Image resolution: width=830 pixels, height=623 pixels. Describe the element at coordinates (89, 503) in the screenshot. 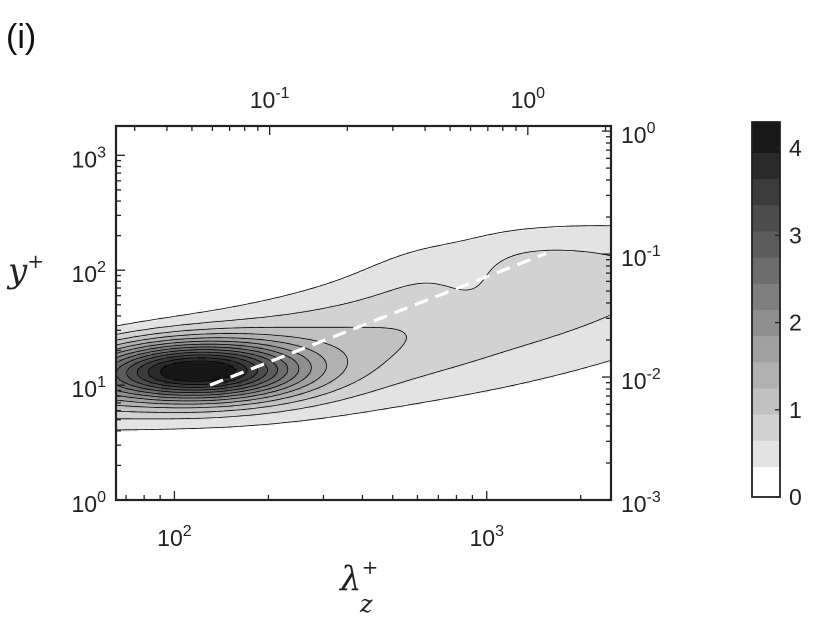

I see `y-tick-label: 10⁰` at that location.